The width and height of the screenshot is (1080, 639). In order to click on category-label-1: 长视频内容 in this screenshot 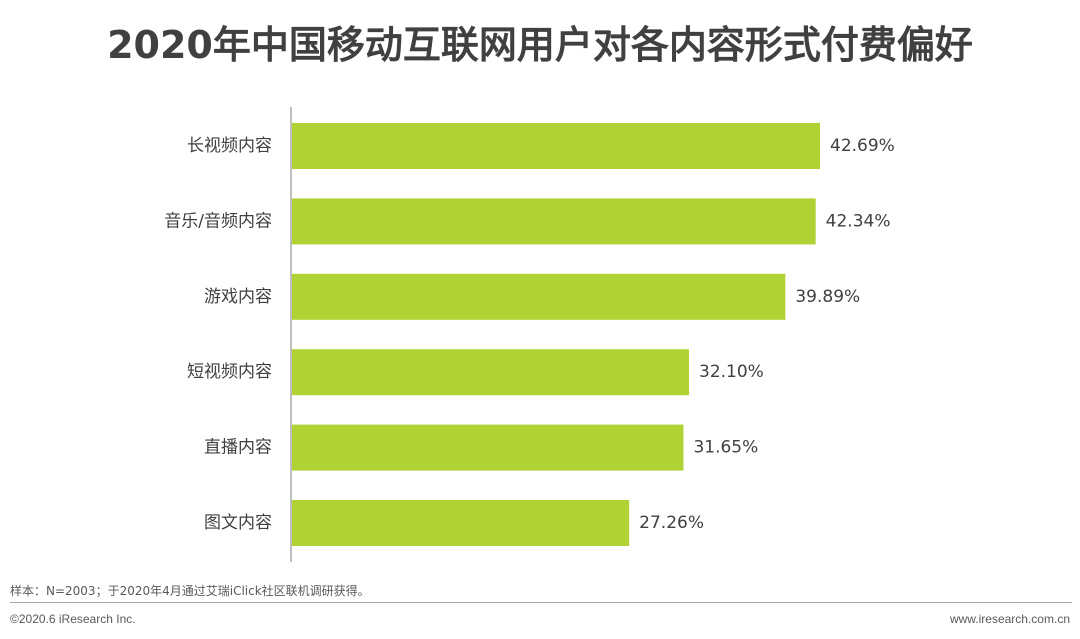, I will do `click(229, 146)`.